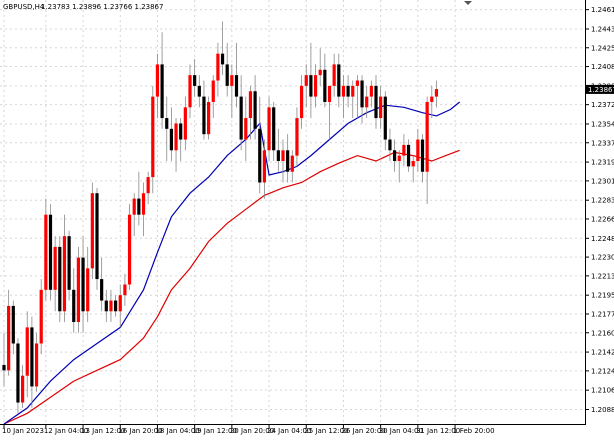  I want to click on price-tick-label: 1.21245, so click(602, 371).